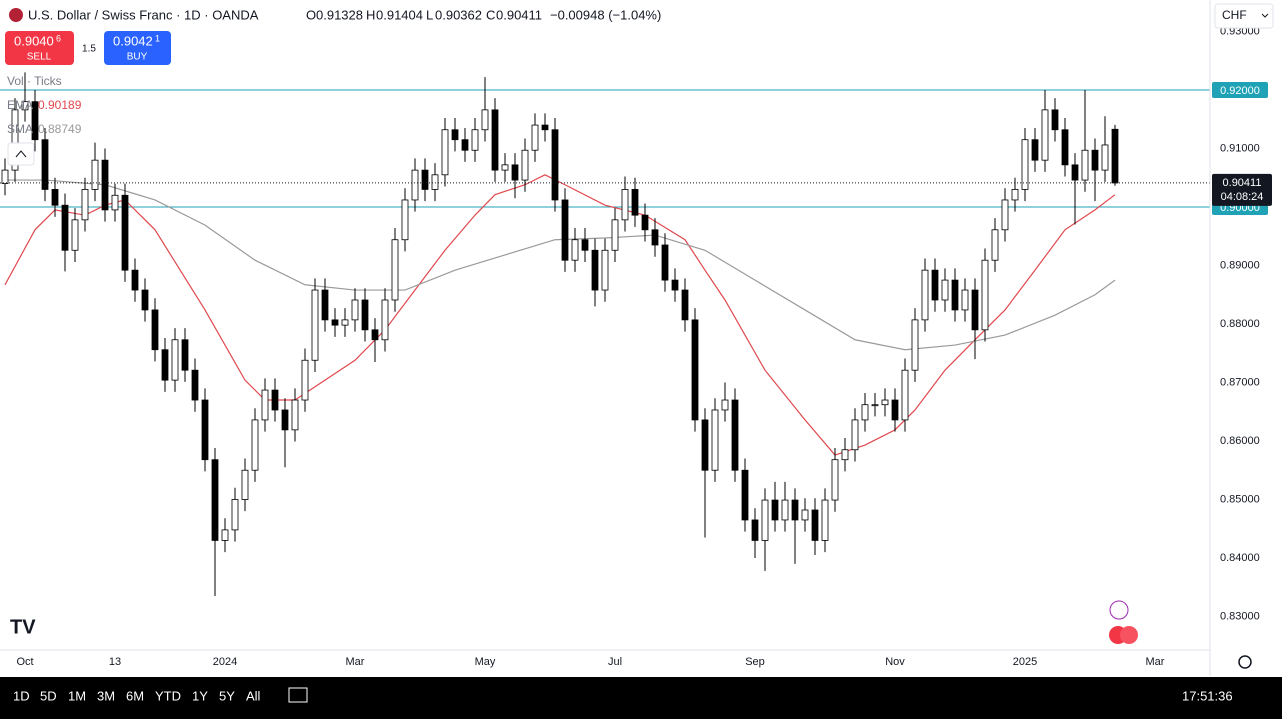  I want to click on range-button: 5Y, so click(227, 695).